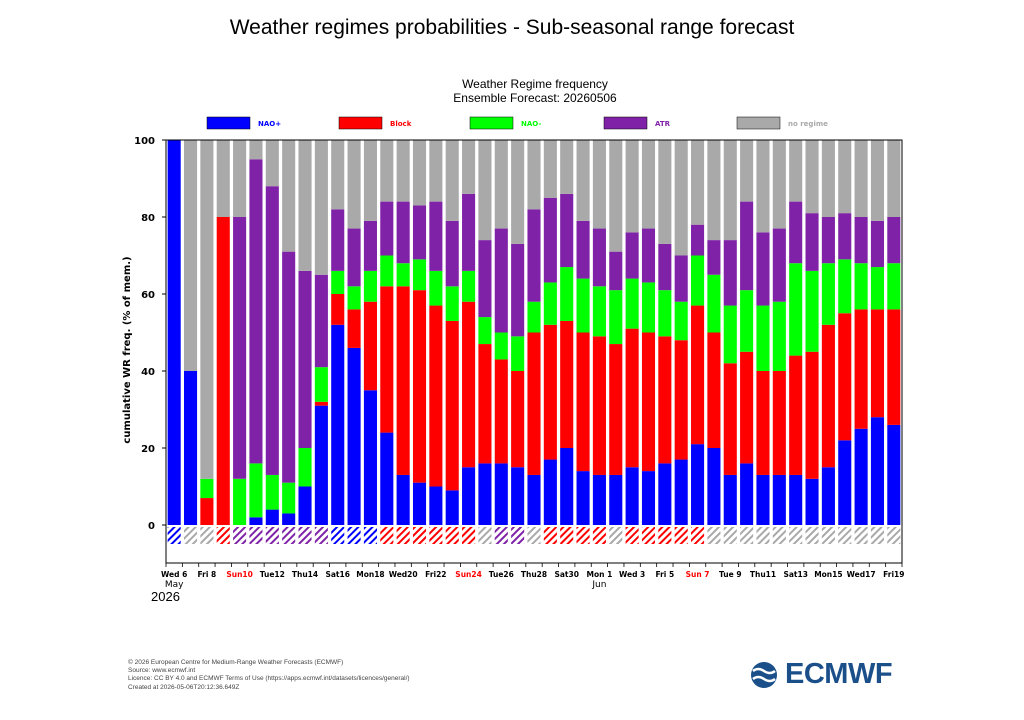  What do you see at coordinates (531, 124) in the screenshot?
I see `legend-label: NAO-` at bounding box center [531, 124].